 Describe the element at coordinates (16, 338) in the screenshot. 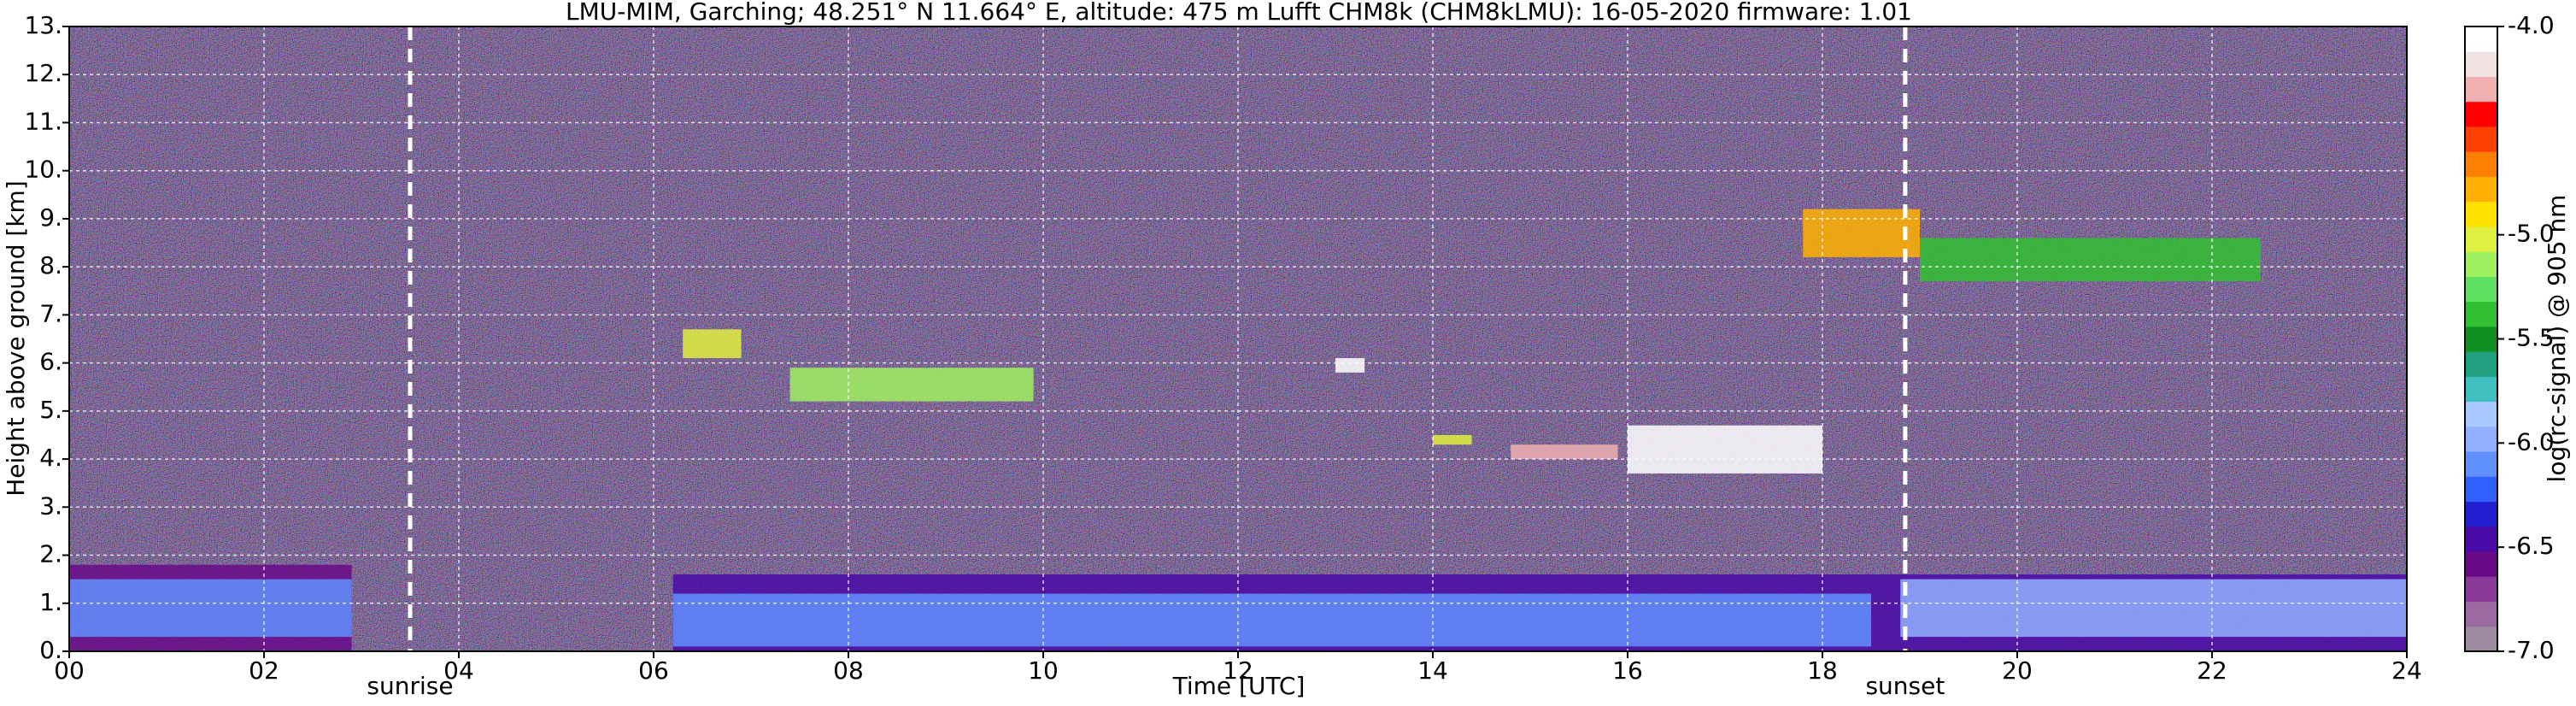

I see `y-axis-label: Height above ground [km]` at that location.